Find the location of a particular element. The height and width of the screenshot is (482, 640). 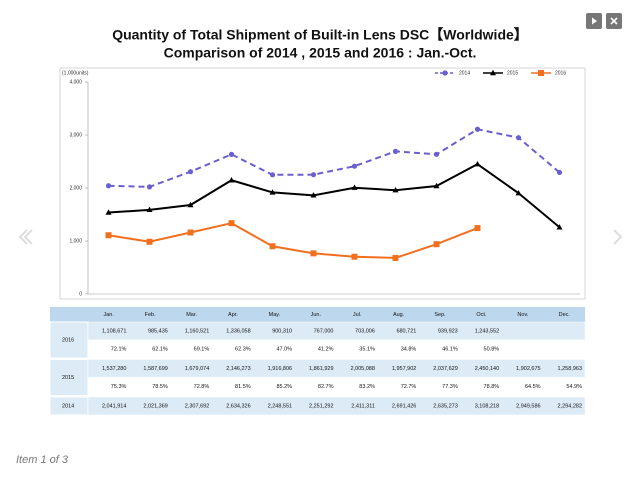

table-cell: 50.8% is located at coordinates (492, 349).